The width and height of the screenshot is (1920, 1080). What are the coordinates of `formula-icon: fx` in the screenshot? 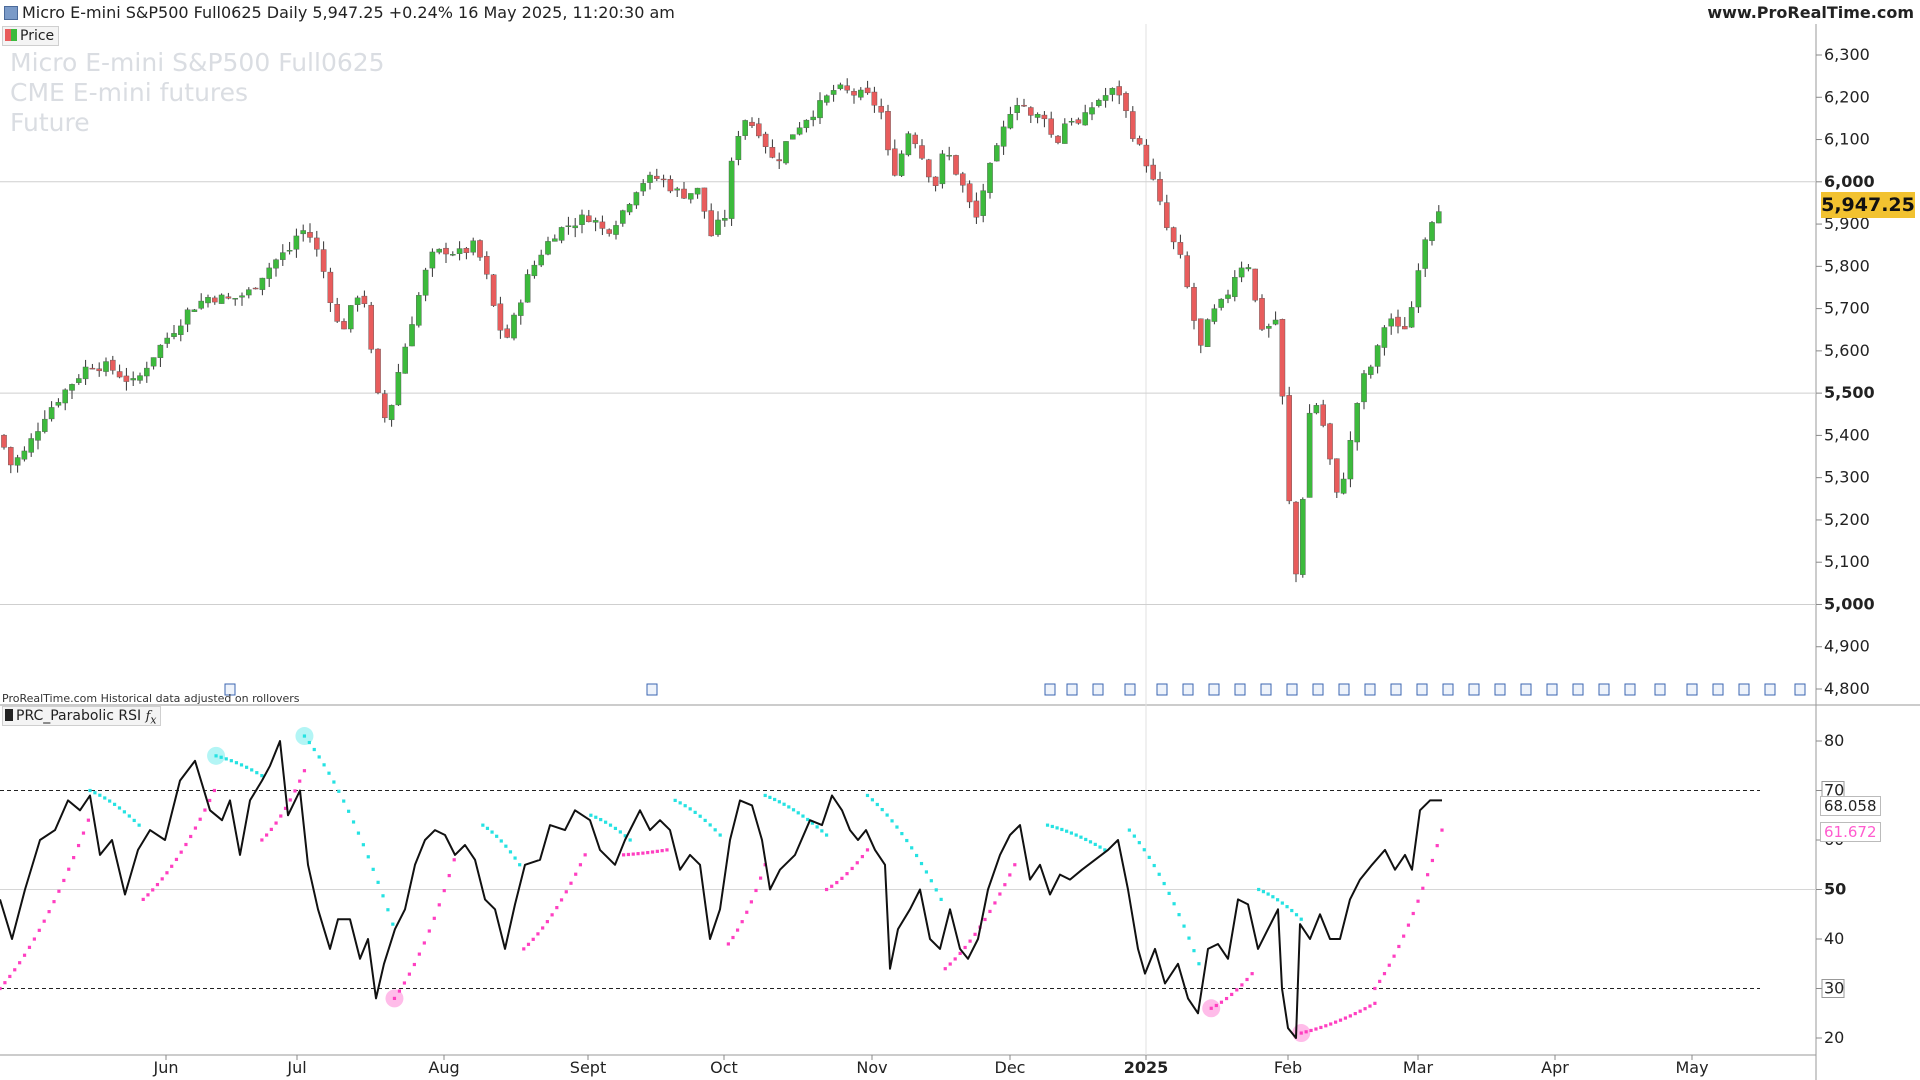 It's located at (151, 718).